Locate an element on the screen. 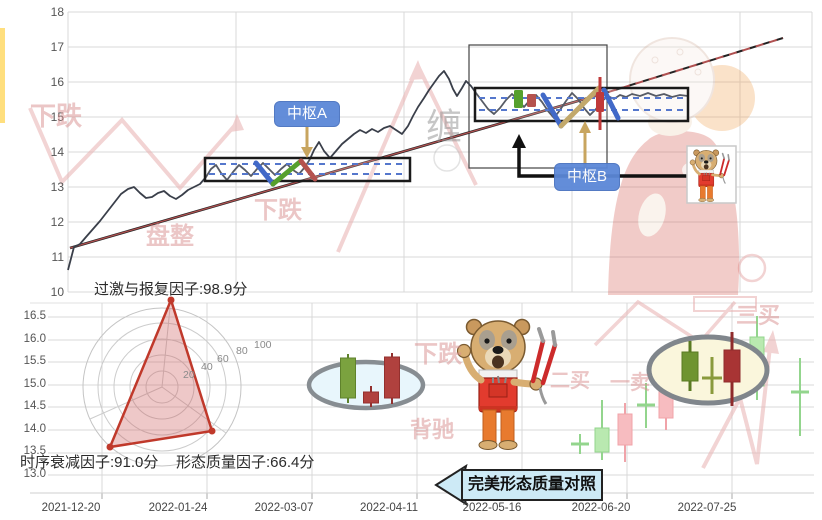 The height and width of the screenshot is (520, 822). trend-line-dashed-red is located at coordinates (692, 66).